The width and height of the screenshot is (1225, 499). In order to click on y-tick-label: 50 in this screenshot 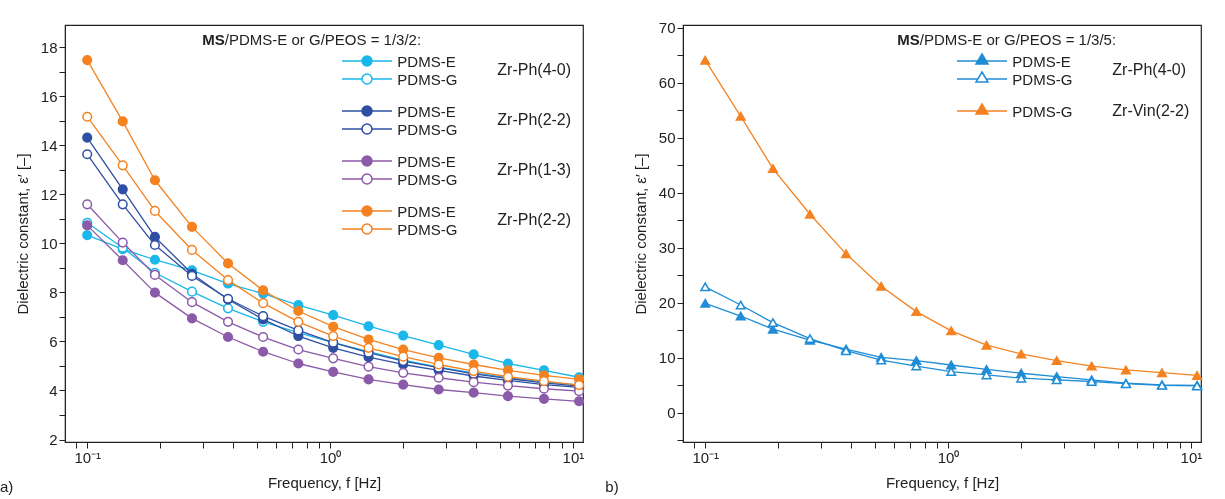, I will do `click(667, 138)`.